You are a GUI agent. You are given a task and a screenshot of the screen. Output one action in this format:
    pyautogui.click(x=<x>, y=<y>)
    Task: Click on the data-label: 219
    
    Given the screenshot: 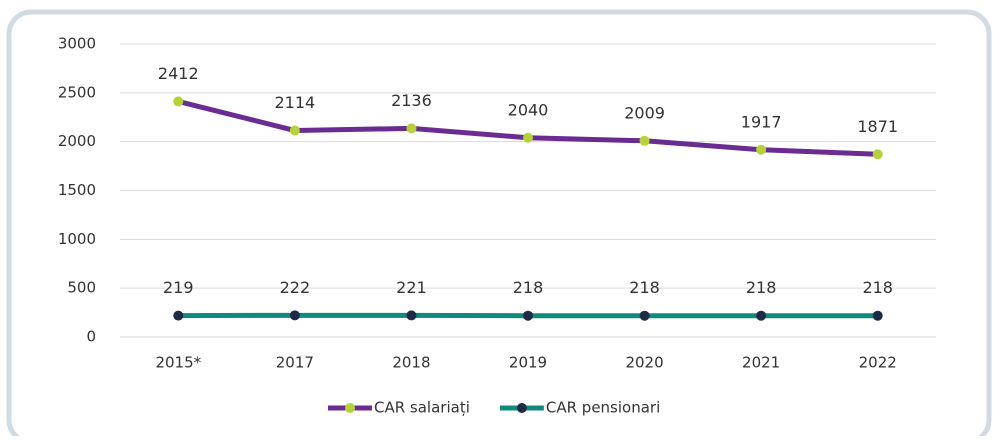 What is the action you would take?
    pyautogui.click(x=178, y=287)
    